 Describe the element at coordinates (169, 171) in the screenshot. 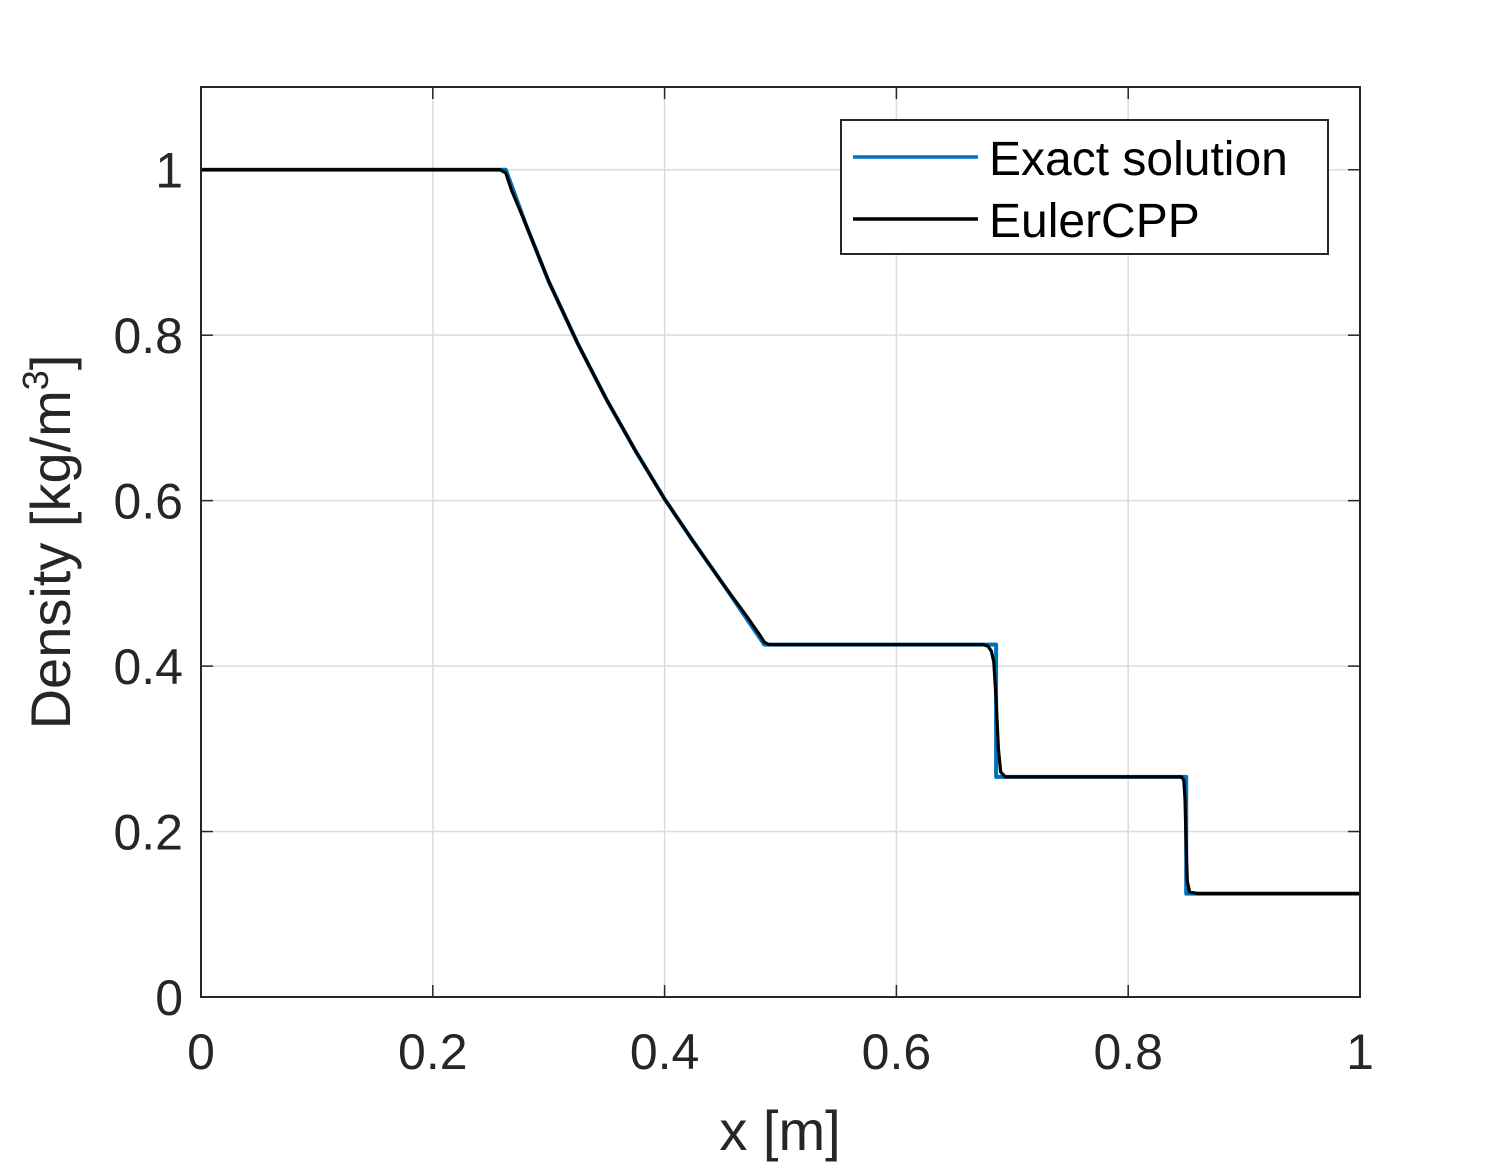

I see `y-tick-label: 1` at that location.